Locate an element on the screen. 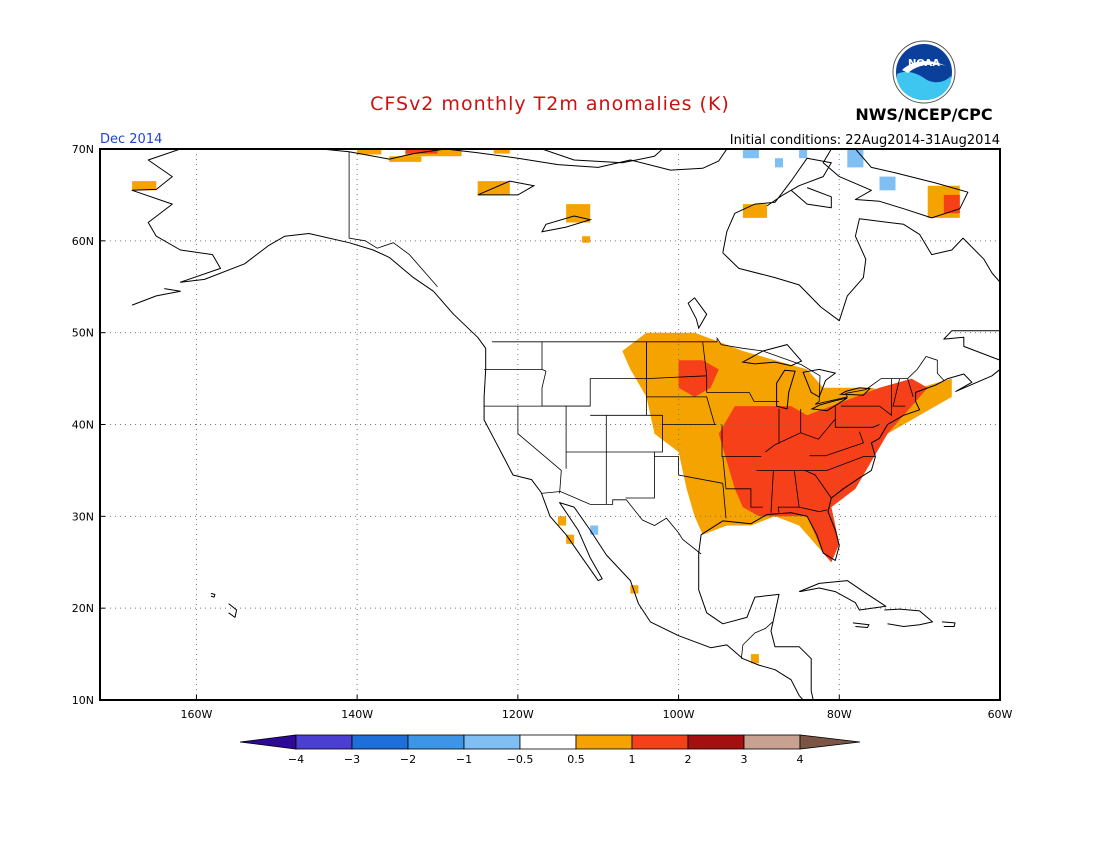 This screenshot has width=1100, height=850. legend-label: 1 is located at coordinates (632, 759).